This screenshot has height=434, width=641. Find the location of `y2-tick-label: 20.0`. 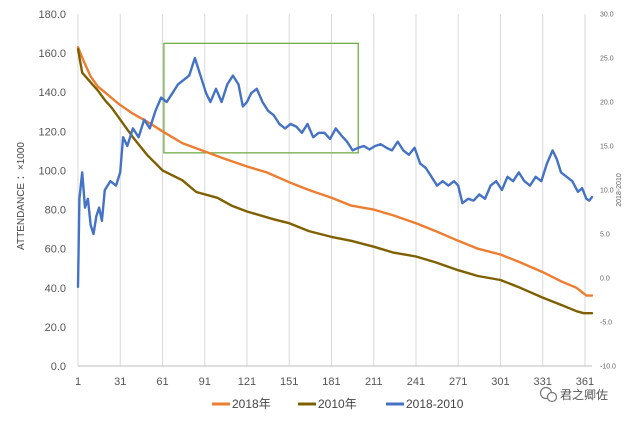

y2-tick-label: 20.0 is located at coordinates (607, 103).